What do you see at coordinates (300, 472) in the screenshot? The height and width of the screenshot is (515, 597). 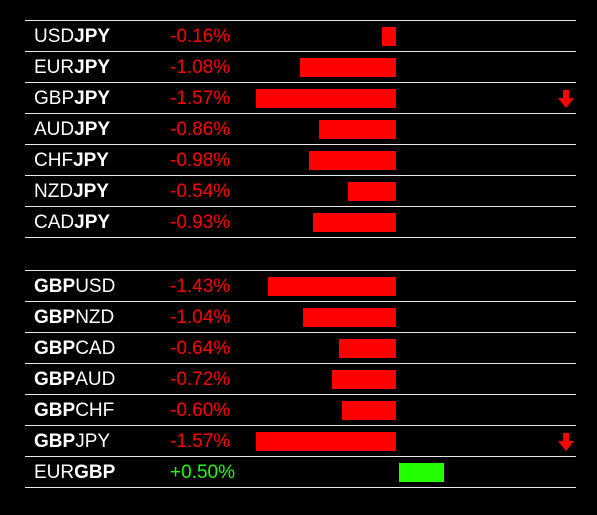 I see `pair-row-eurgbp: EURGBP +0.50%` at bounding box center [300, 472].